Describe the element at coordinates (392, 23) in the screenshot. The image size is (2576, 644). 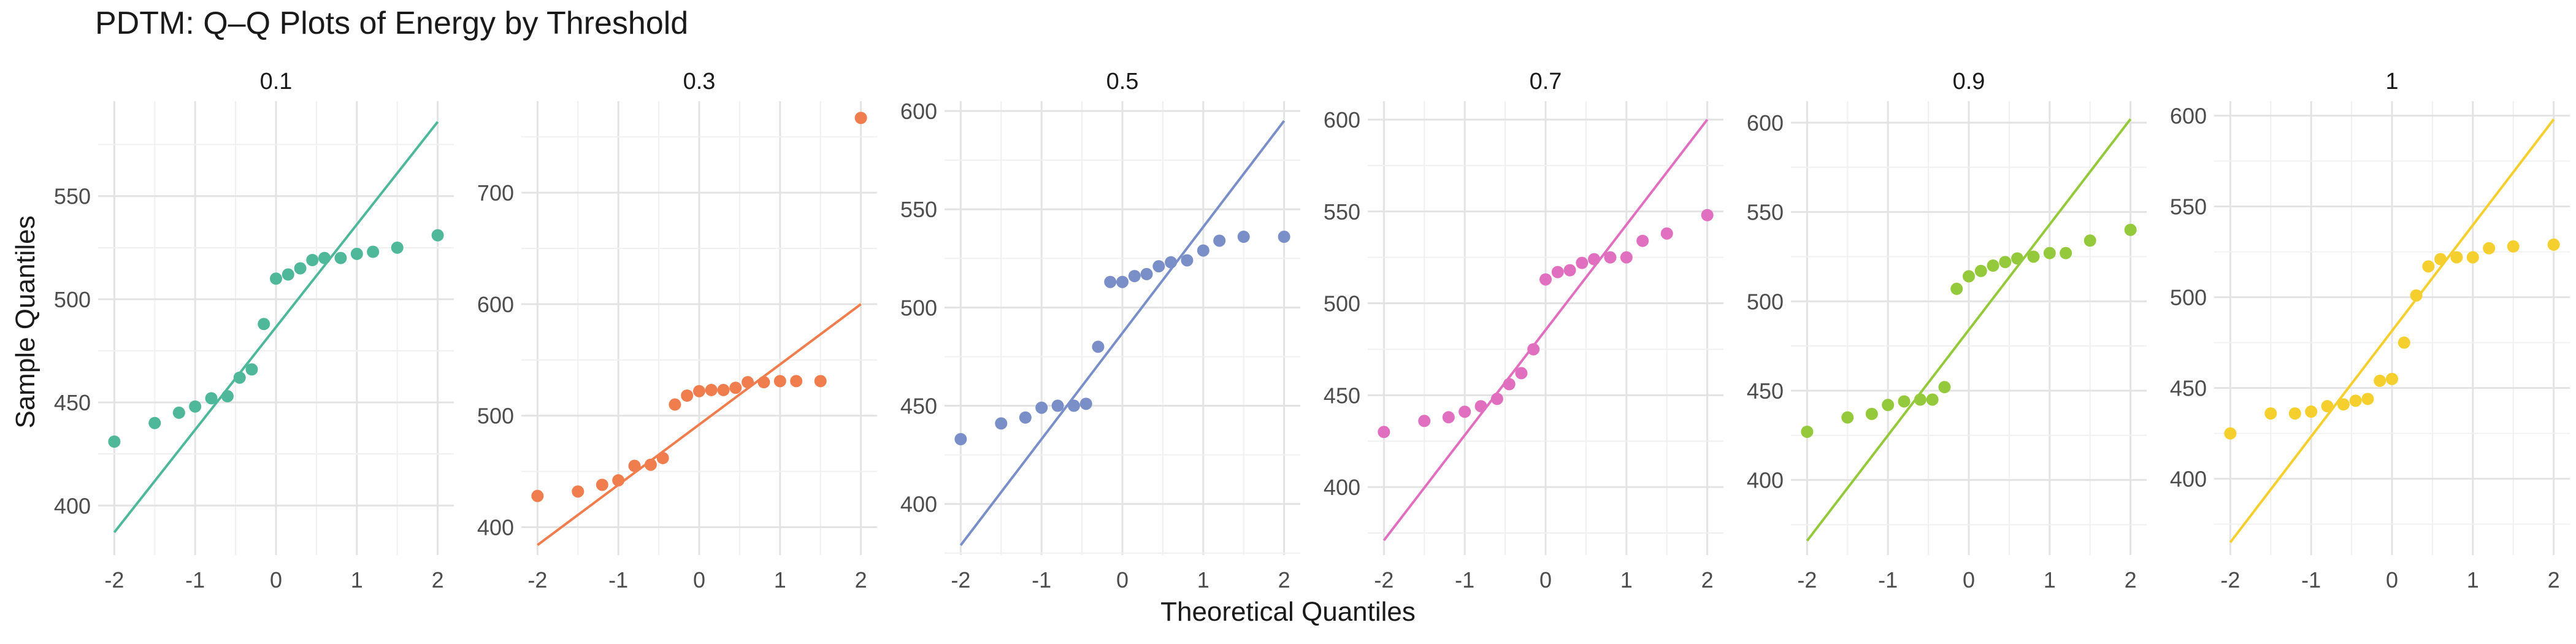
I see `chart-title: PDTM: Q–Q Plots of Energy by Threshold` at that location.